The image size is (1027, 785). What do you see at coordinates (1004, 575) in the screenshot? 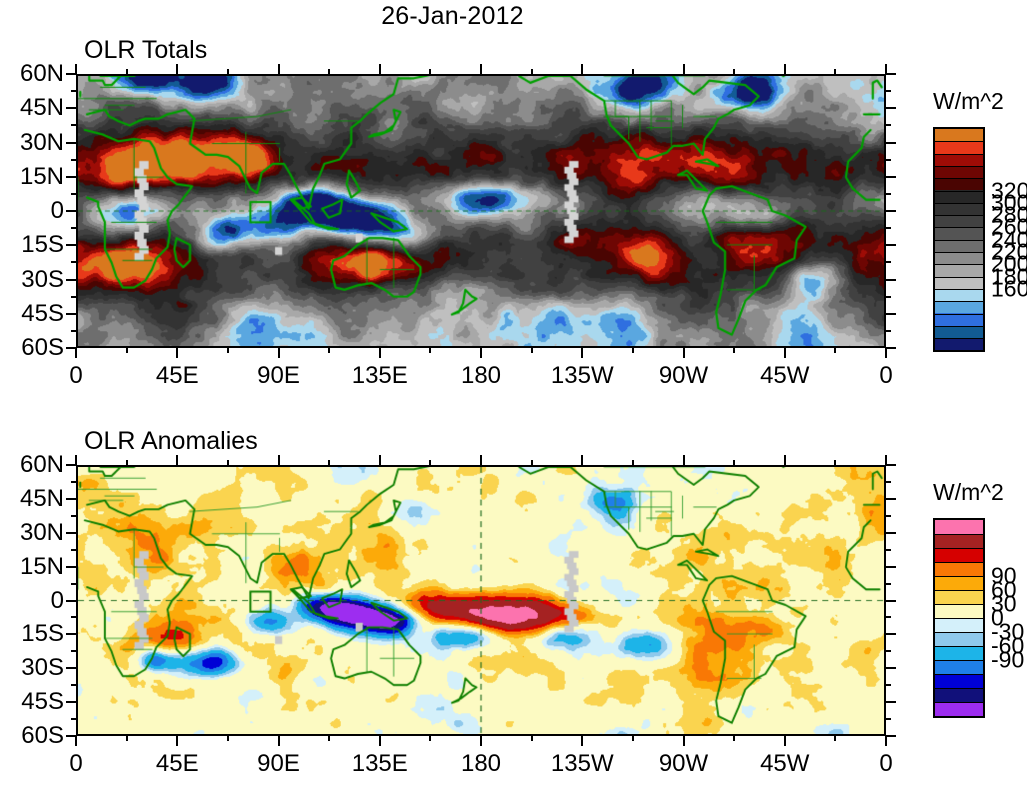
I see `colorbar-tick-label: 90` at bounding box center [1004, 575].